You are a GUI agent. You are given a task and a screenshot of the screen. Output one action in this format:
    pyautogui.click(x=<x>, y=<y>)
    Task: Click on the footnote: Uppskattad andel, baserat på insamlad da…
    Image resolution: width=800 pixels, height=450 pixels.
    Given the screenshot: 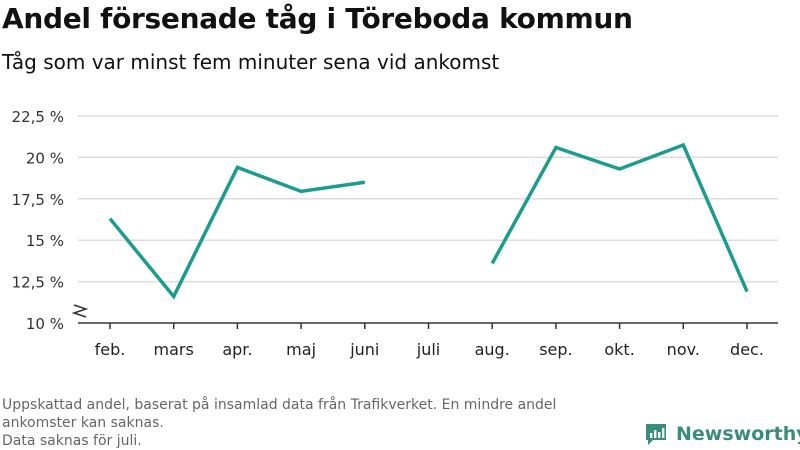 What is the action you would take?
    pyautogui.click(x=322, y=423)
    